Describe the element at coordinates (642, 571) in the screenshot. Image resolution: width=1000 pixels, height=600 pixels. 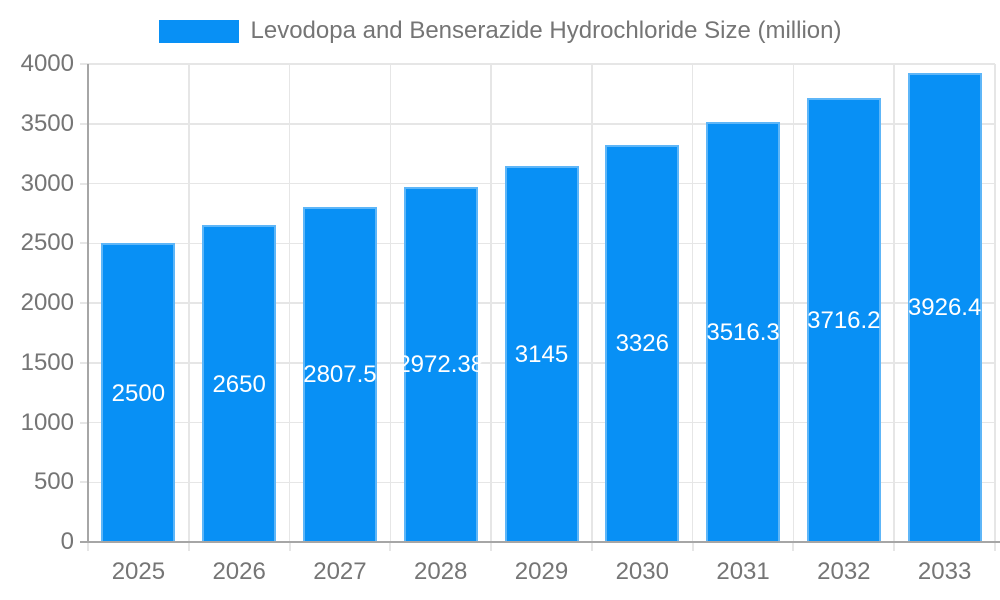
I see `x-axis-label: 2030` at that location.